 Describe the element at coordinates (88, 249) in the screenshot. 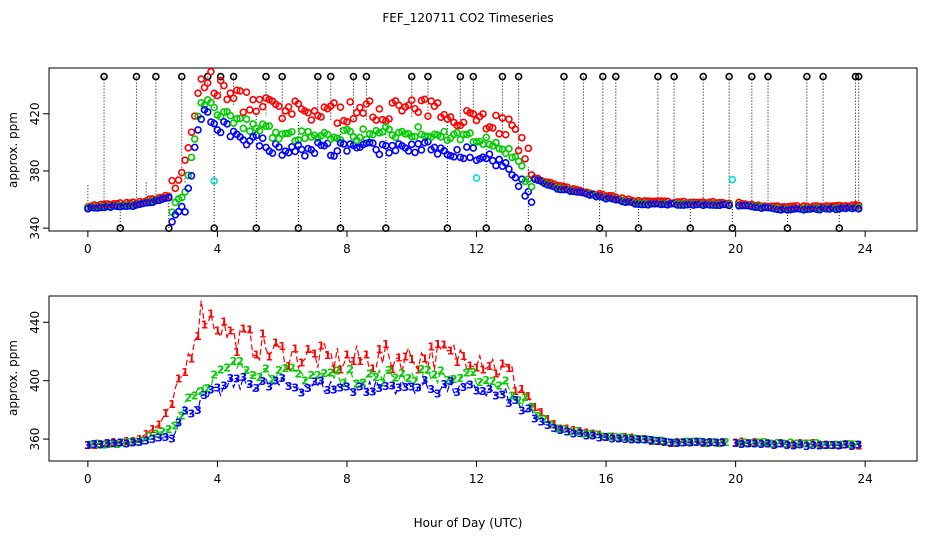

I see `top-x-tick-label: 0` at that location.